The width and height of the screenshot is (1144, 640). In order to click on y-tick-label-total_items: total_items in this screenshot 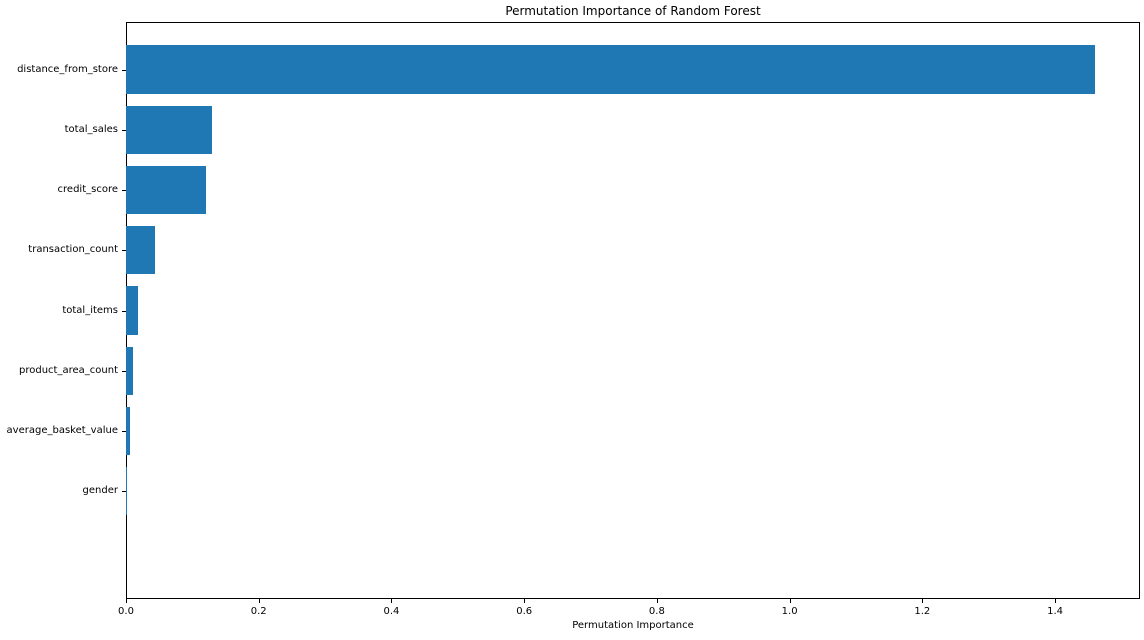, I will do `click(90, 310)`.